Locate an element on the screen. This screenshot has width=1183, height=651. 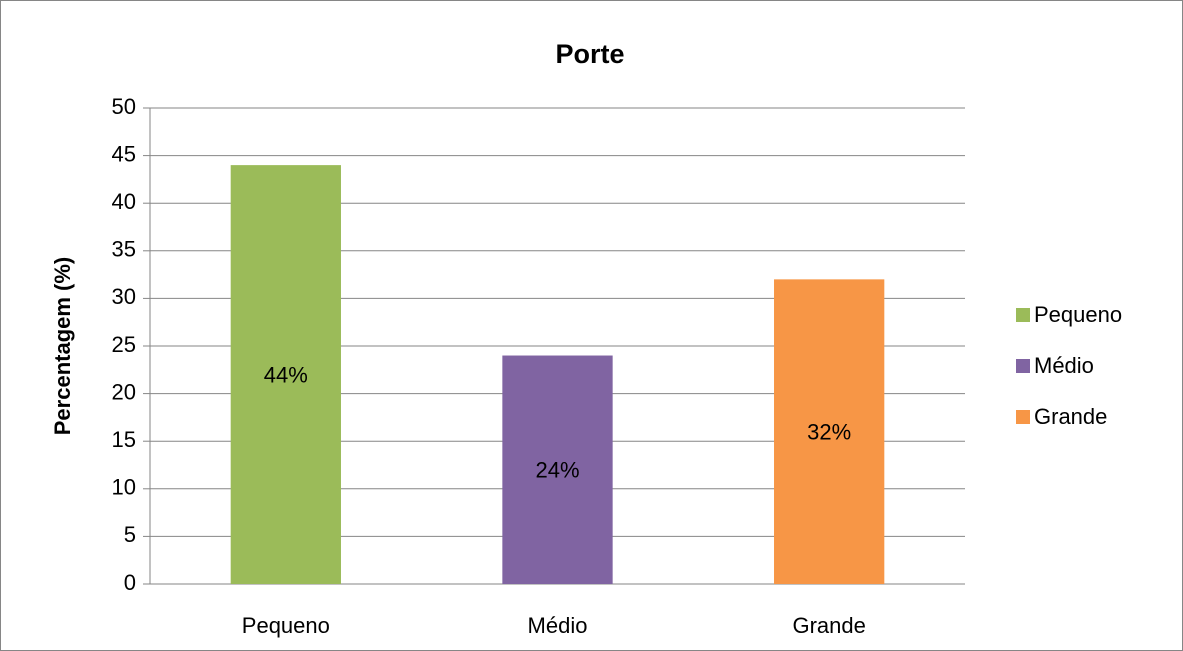
y-tick-label: 5 is located at coordinates (130, 534).